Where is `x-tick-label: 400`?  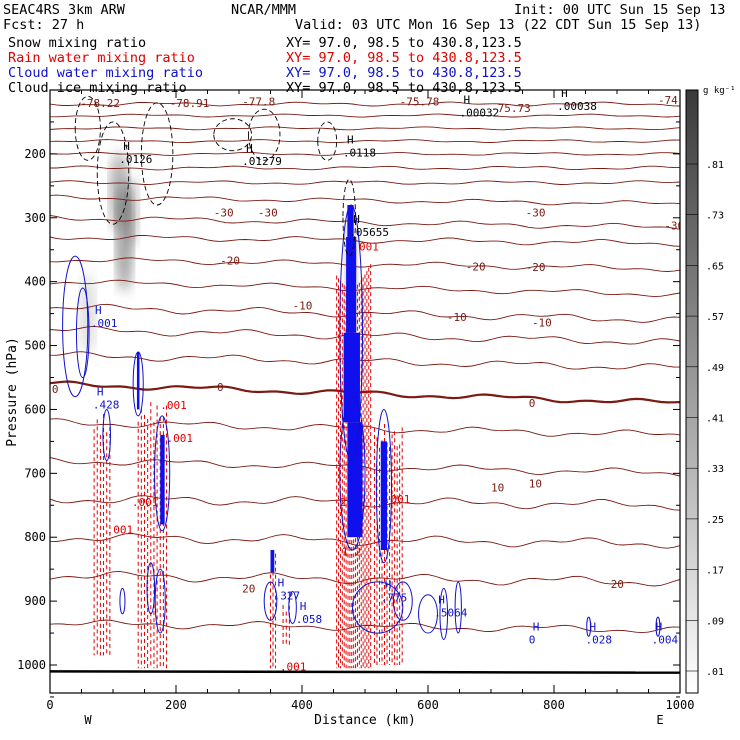
x-tick-label: 400 is located at coordinates (302, 705).